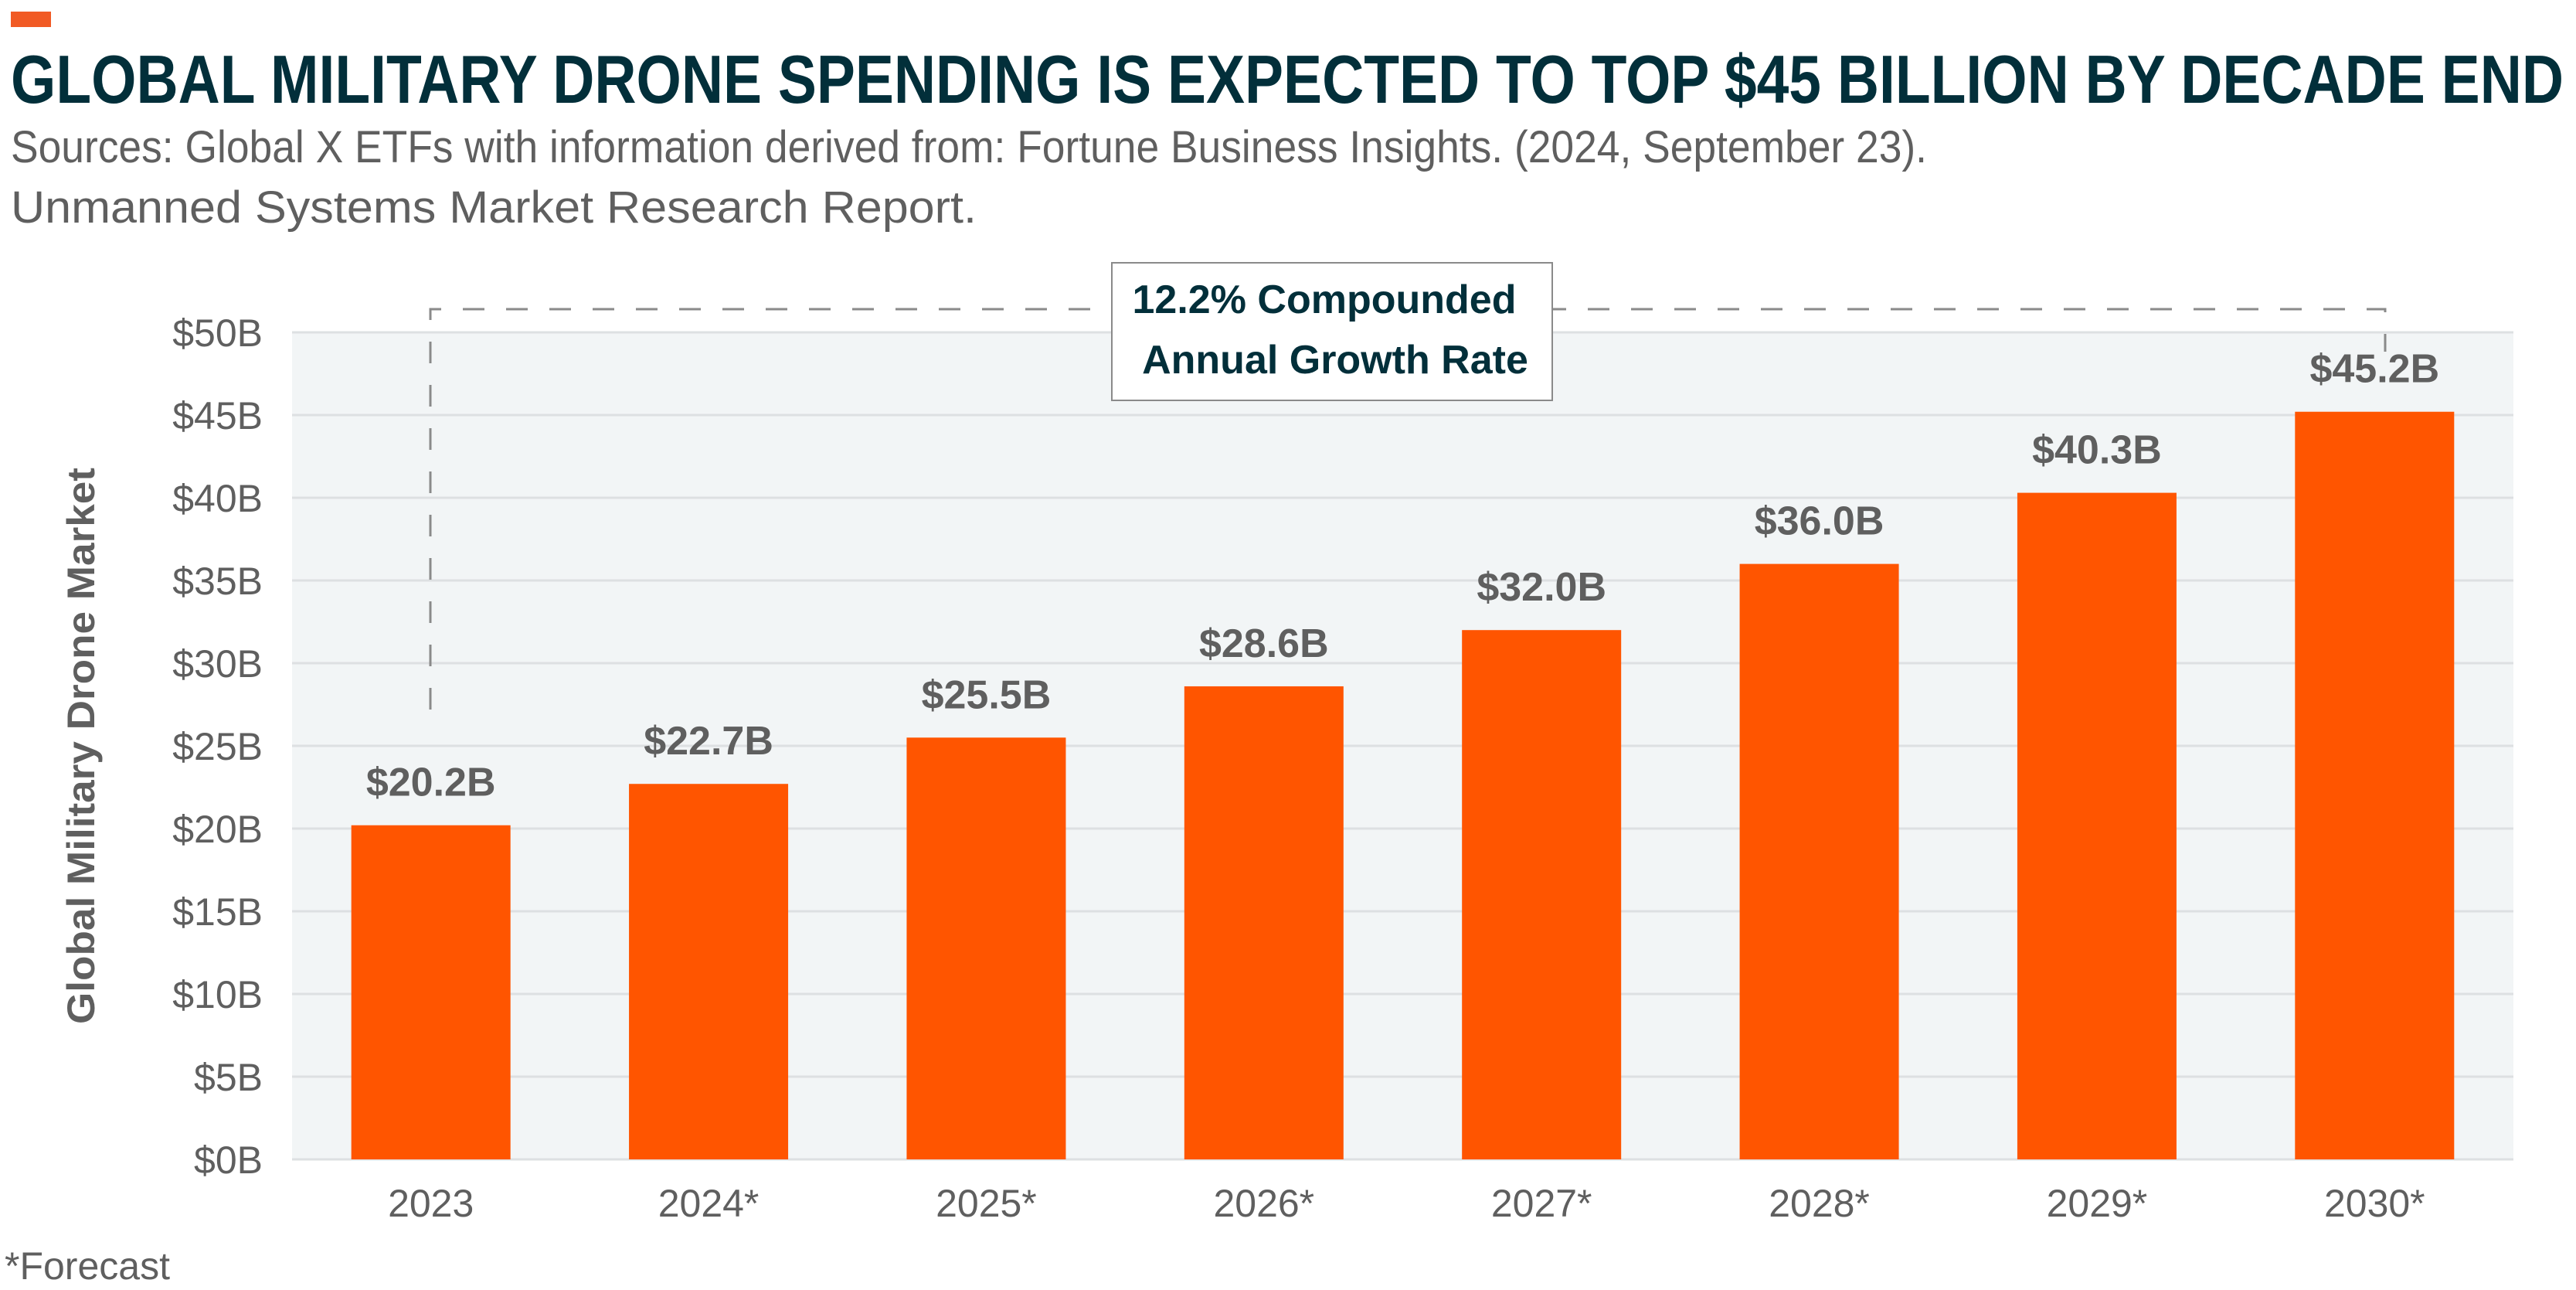 The height and width of the screenshot is (1290, 2576). I want to click on bar-2026, so click(1264, 922).